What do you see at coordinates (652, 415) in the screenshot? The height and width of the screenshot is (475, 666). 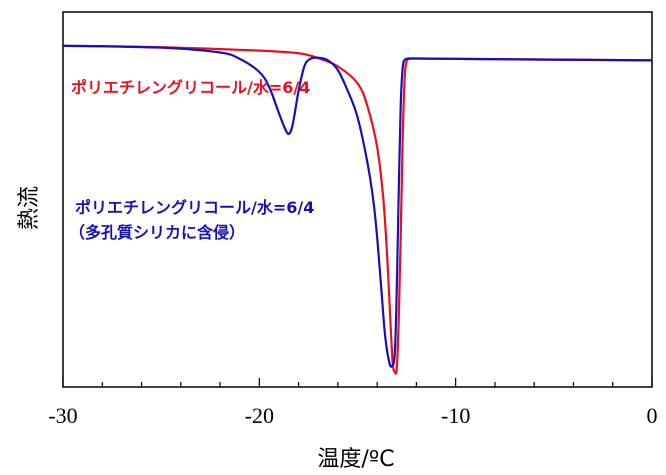 I see `x-tick-label: 0` at bounding box center [652, 415].